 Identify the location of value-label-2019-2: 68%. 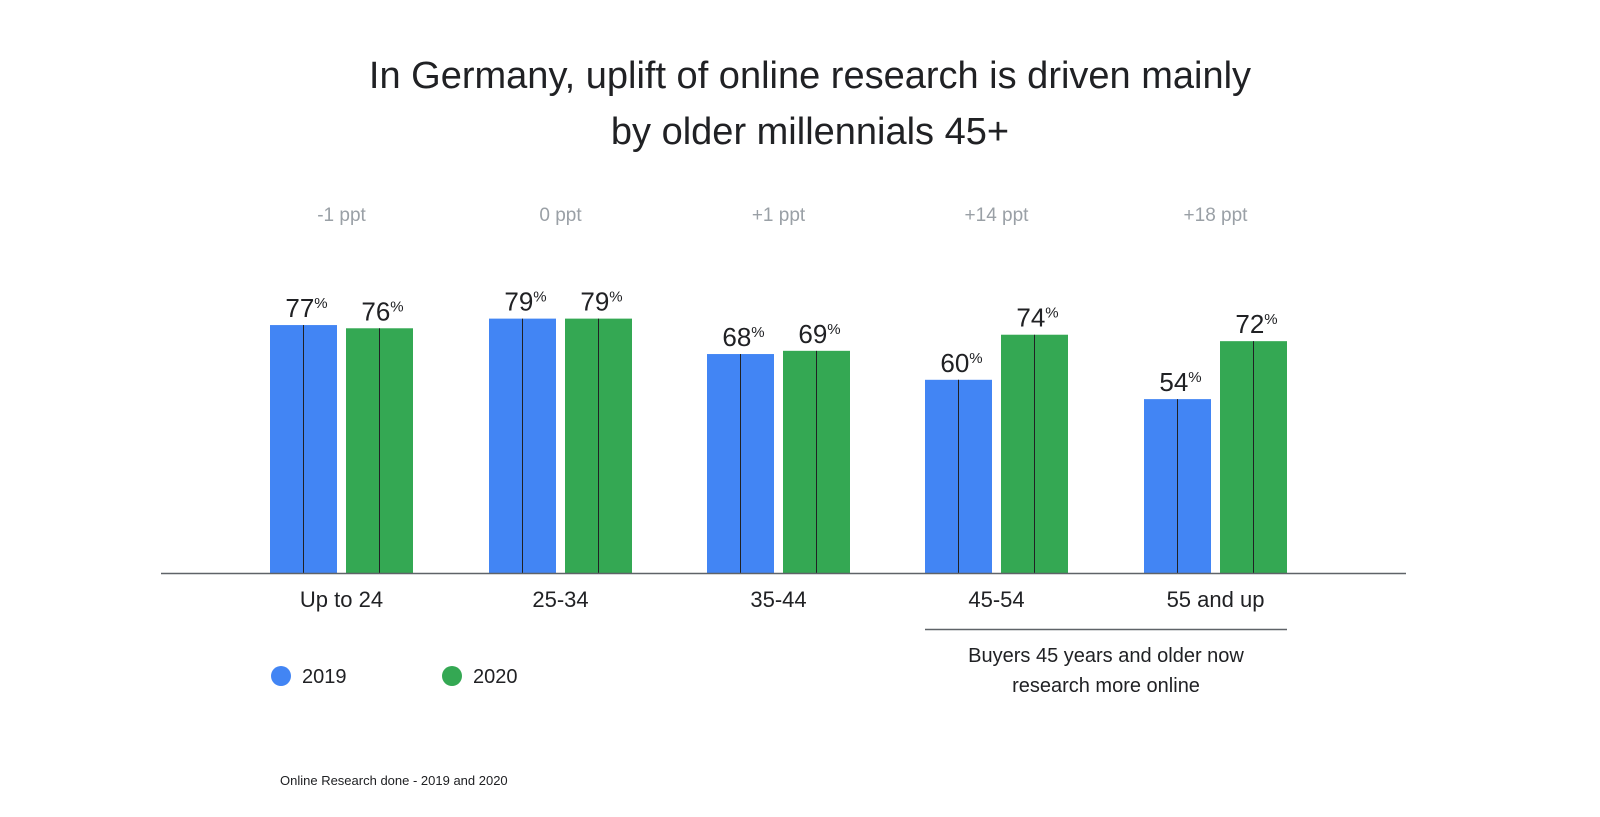
(743, 337).